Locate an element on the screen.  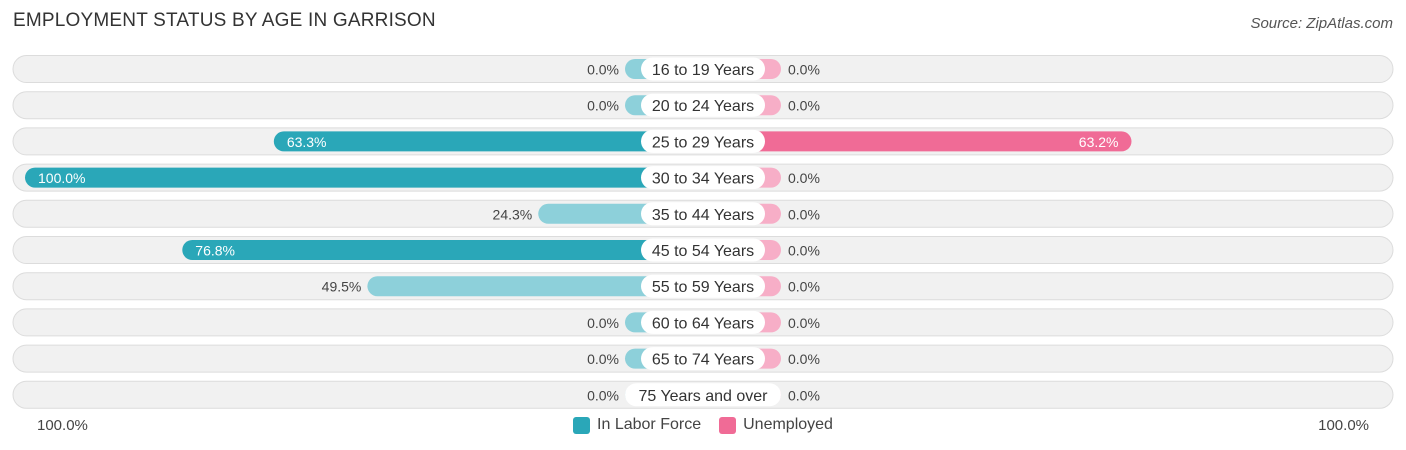
value-label-labor-force: 100.0% is located at coordinates (61, 178).